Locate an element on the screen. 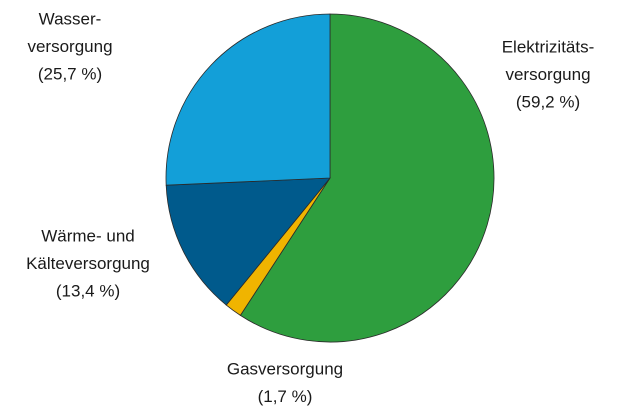 The height and width of the screenshot is (407, 617). value-label: (1,7 %) is located at coordinates (285, 396).